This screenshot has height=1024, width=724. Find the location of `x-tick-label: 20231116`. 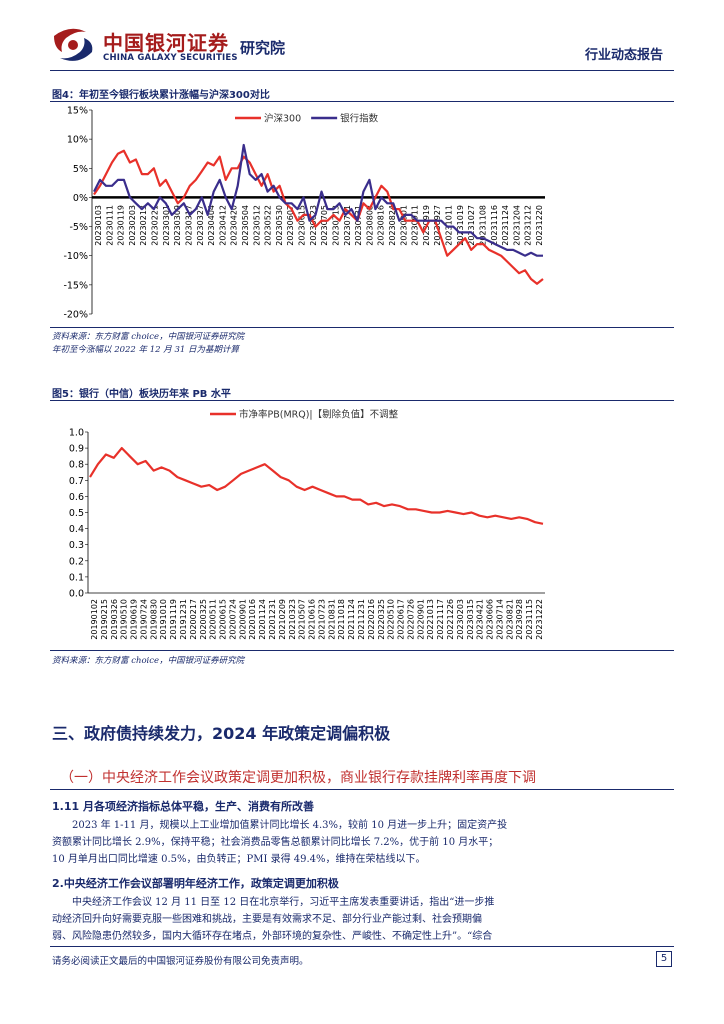

x-tick-label: 20231116 is located at coordinates (494, 225).